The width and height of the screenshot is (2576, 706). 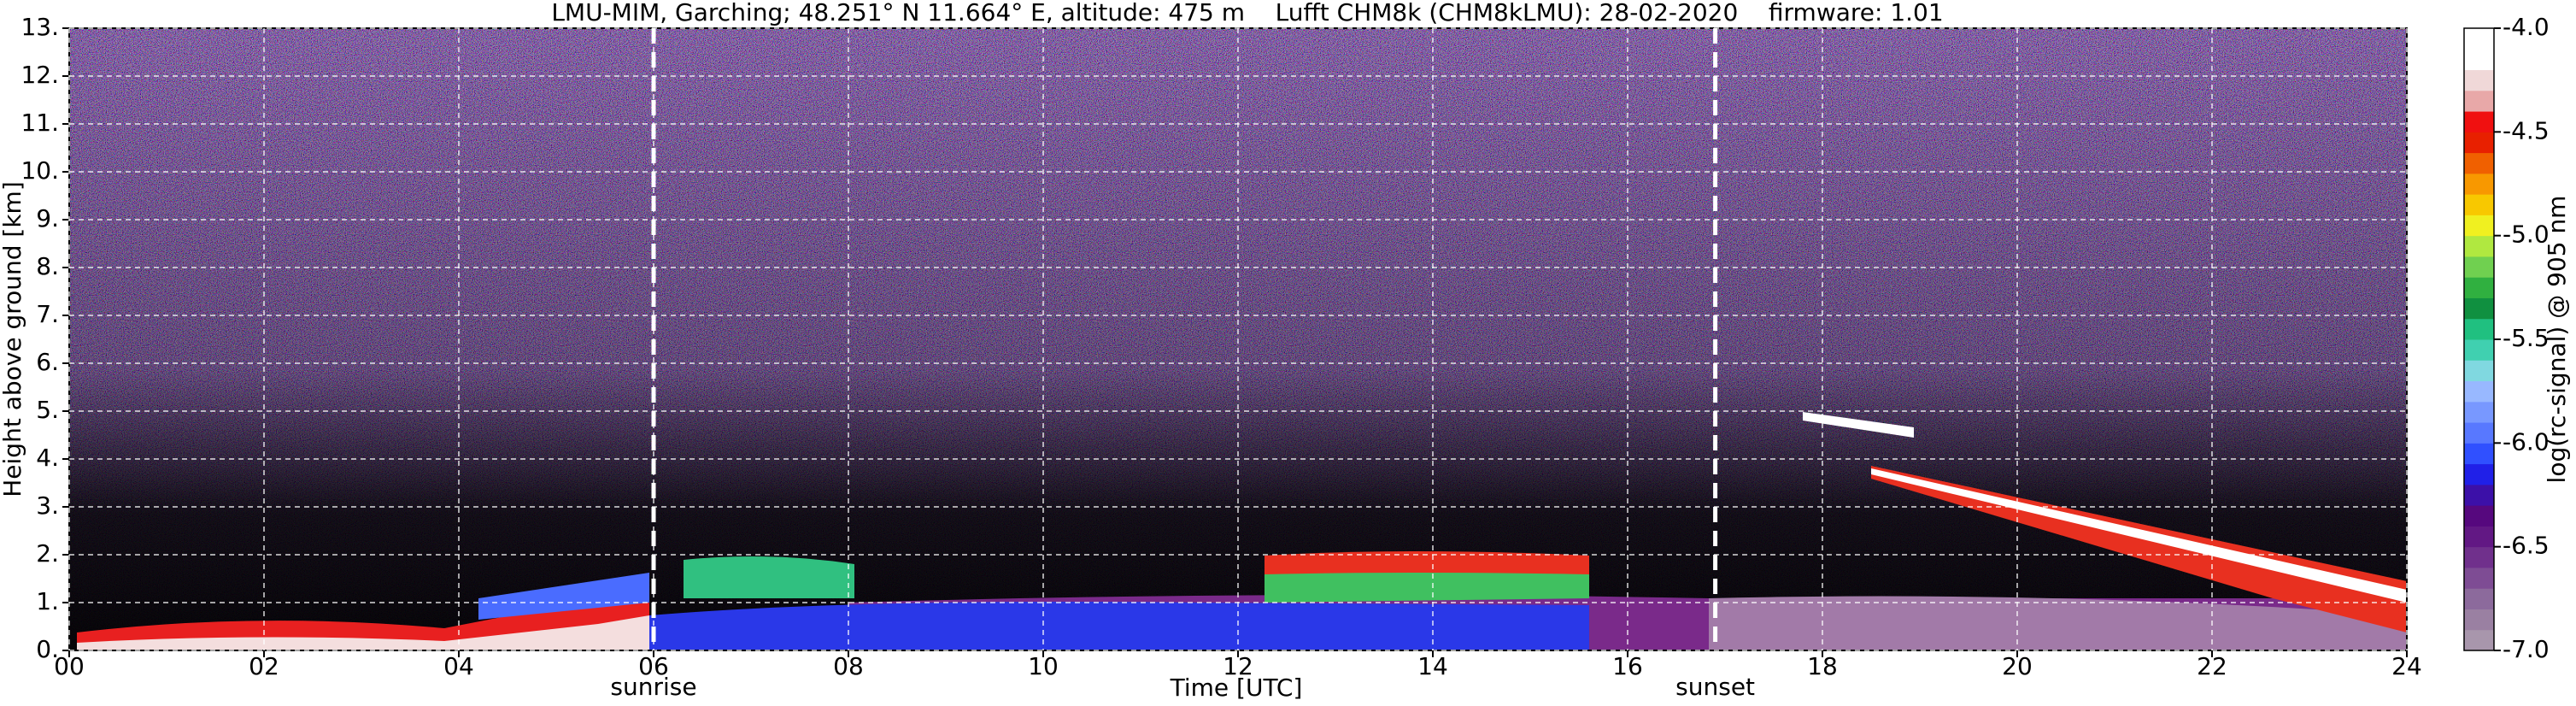 What do you see at coordinates (653, 687) in the screenshot?
I see `annotation-label: sunrise` at bounding box center [653, 687].